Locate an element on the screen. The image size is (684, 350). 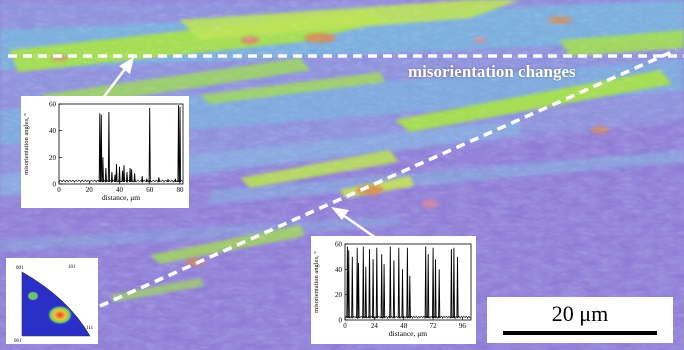
pole-figure-label: 101 is located at coordinates (72, 267).